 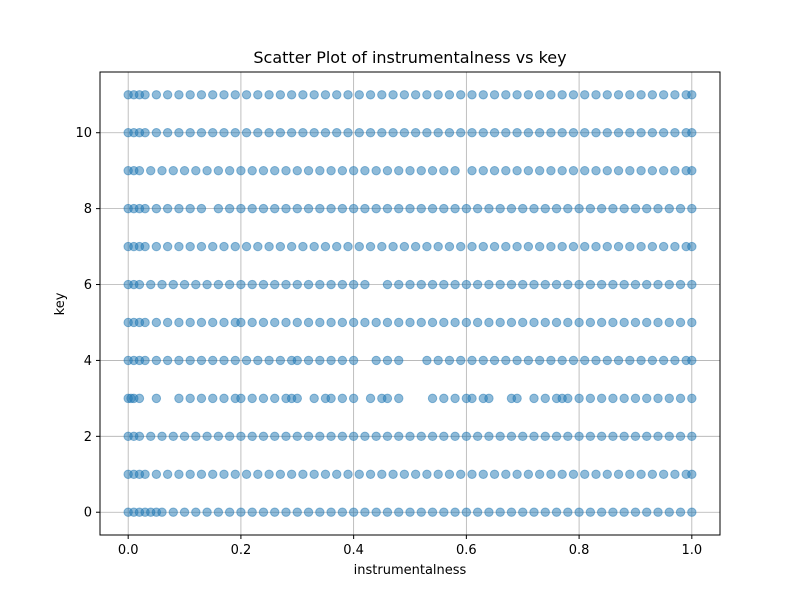 I want to click on y-tick-label: 10, so click(x=83, y=133).